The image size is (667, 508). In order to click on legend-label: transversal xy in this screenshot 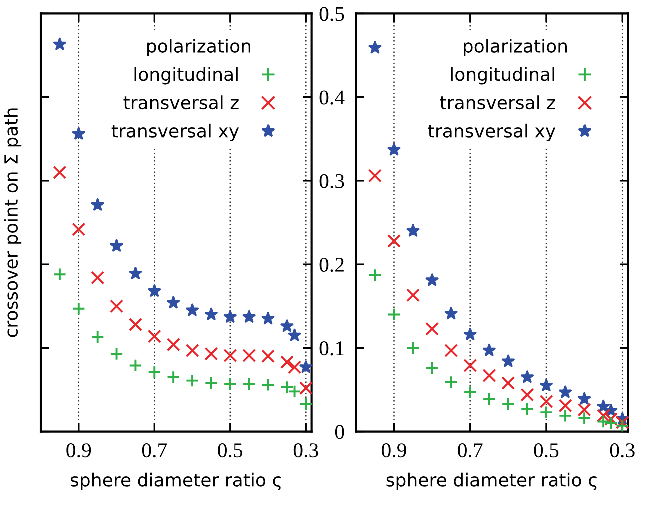, I will do `click(492, 133)`.